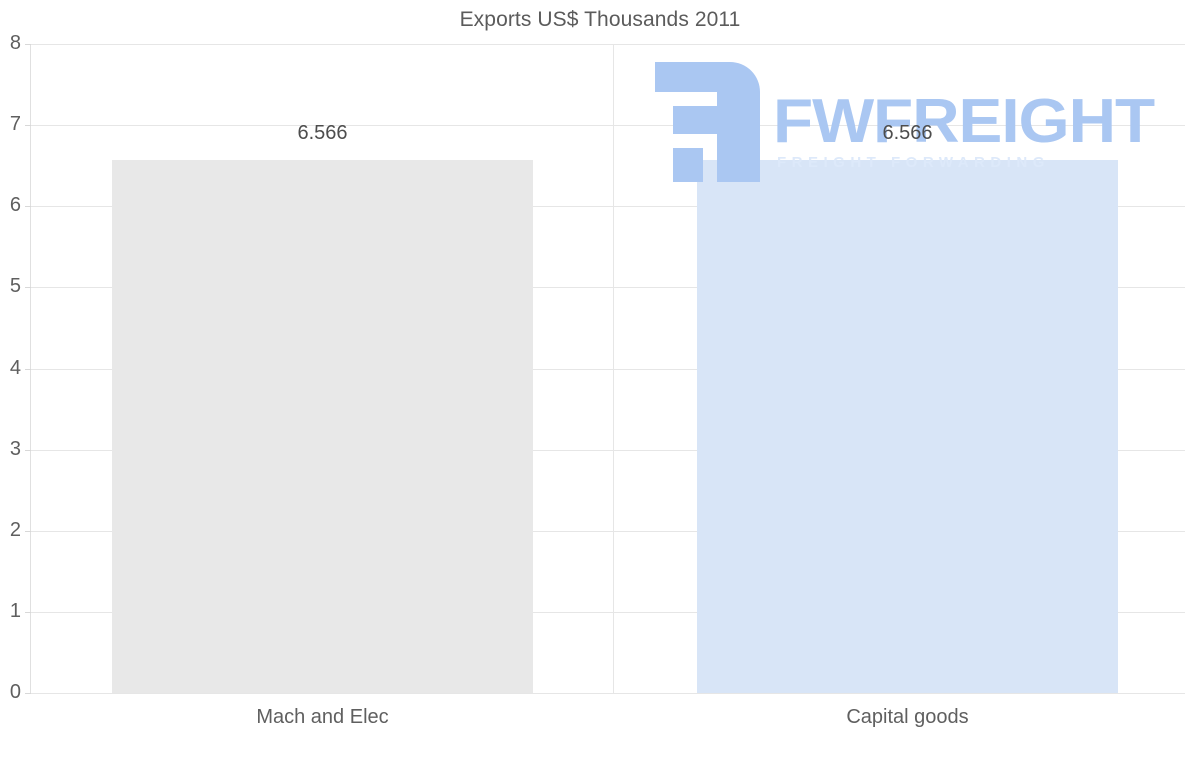  Describe the element at coordinates (15, 205) in the screenshot. I see `y-tick-label-6: 6` at that location.